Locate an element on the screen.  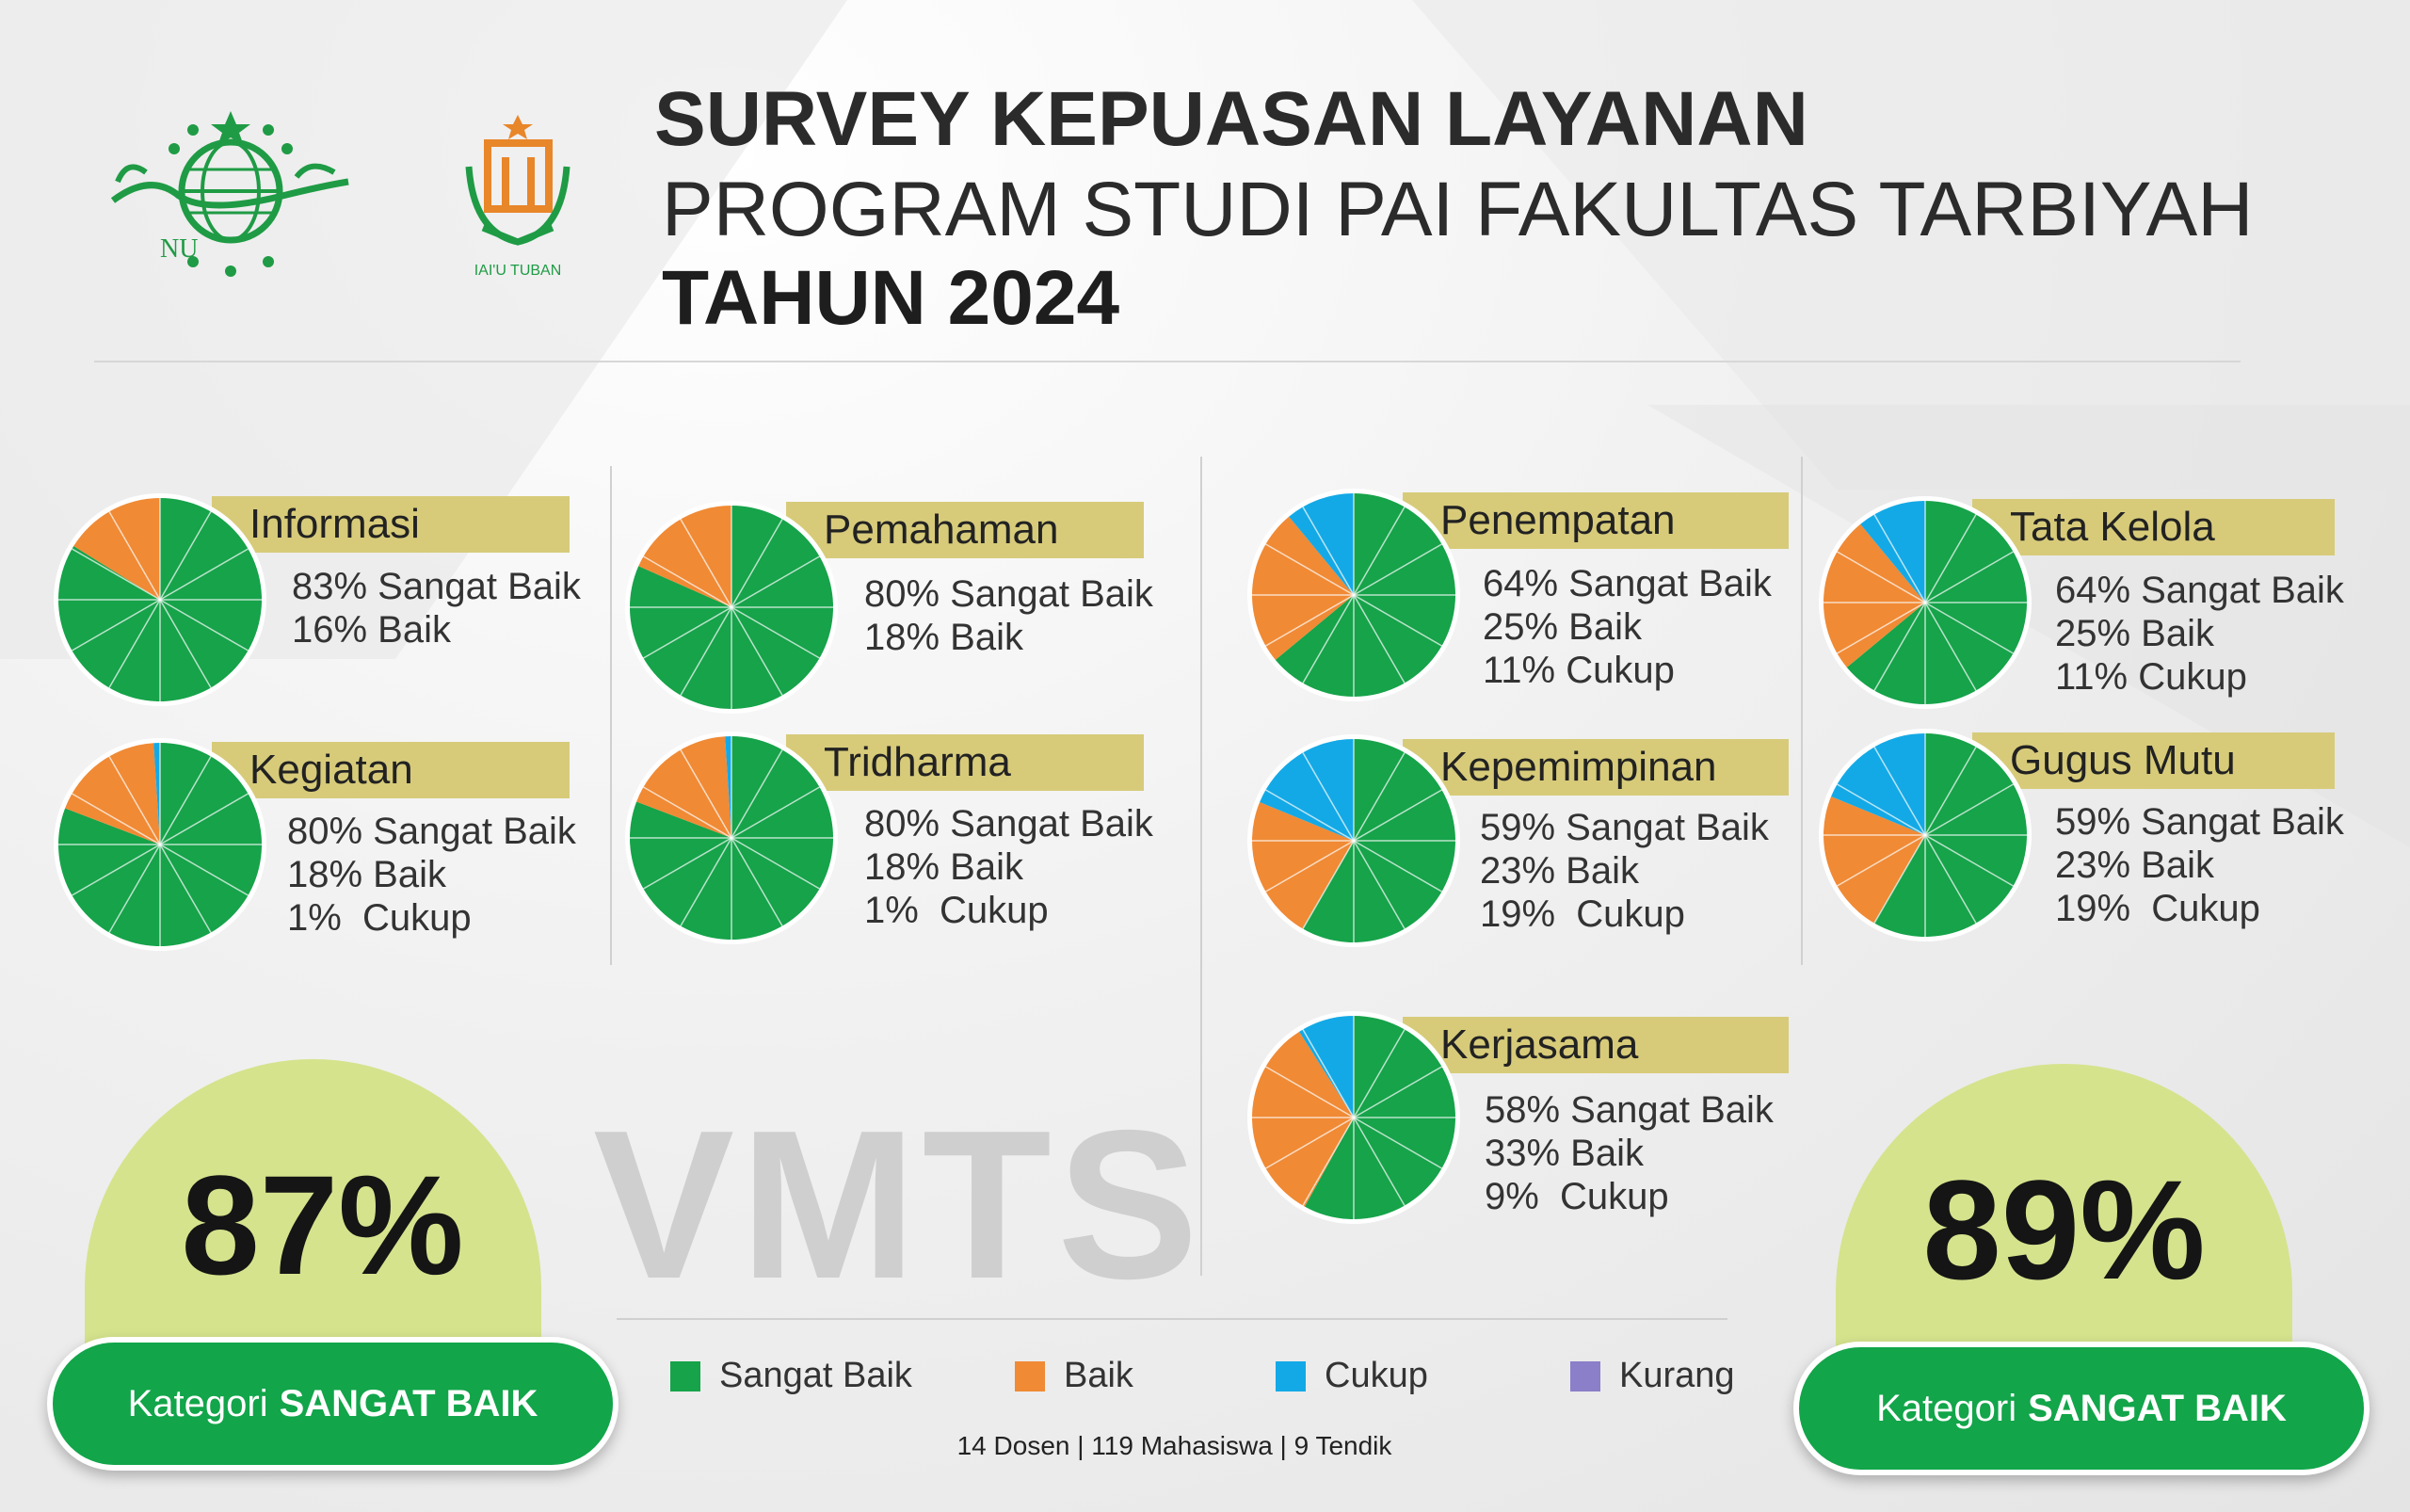
pie-stats: 83% Sangat Baik 16% Baik is located at coordinates (436, 608).